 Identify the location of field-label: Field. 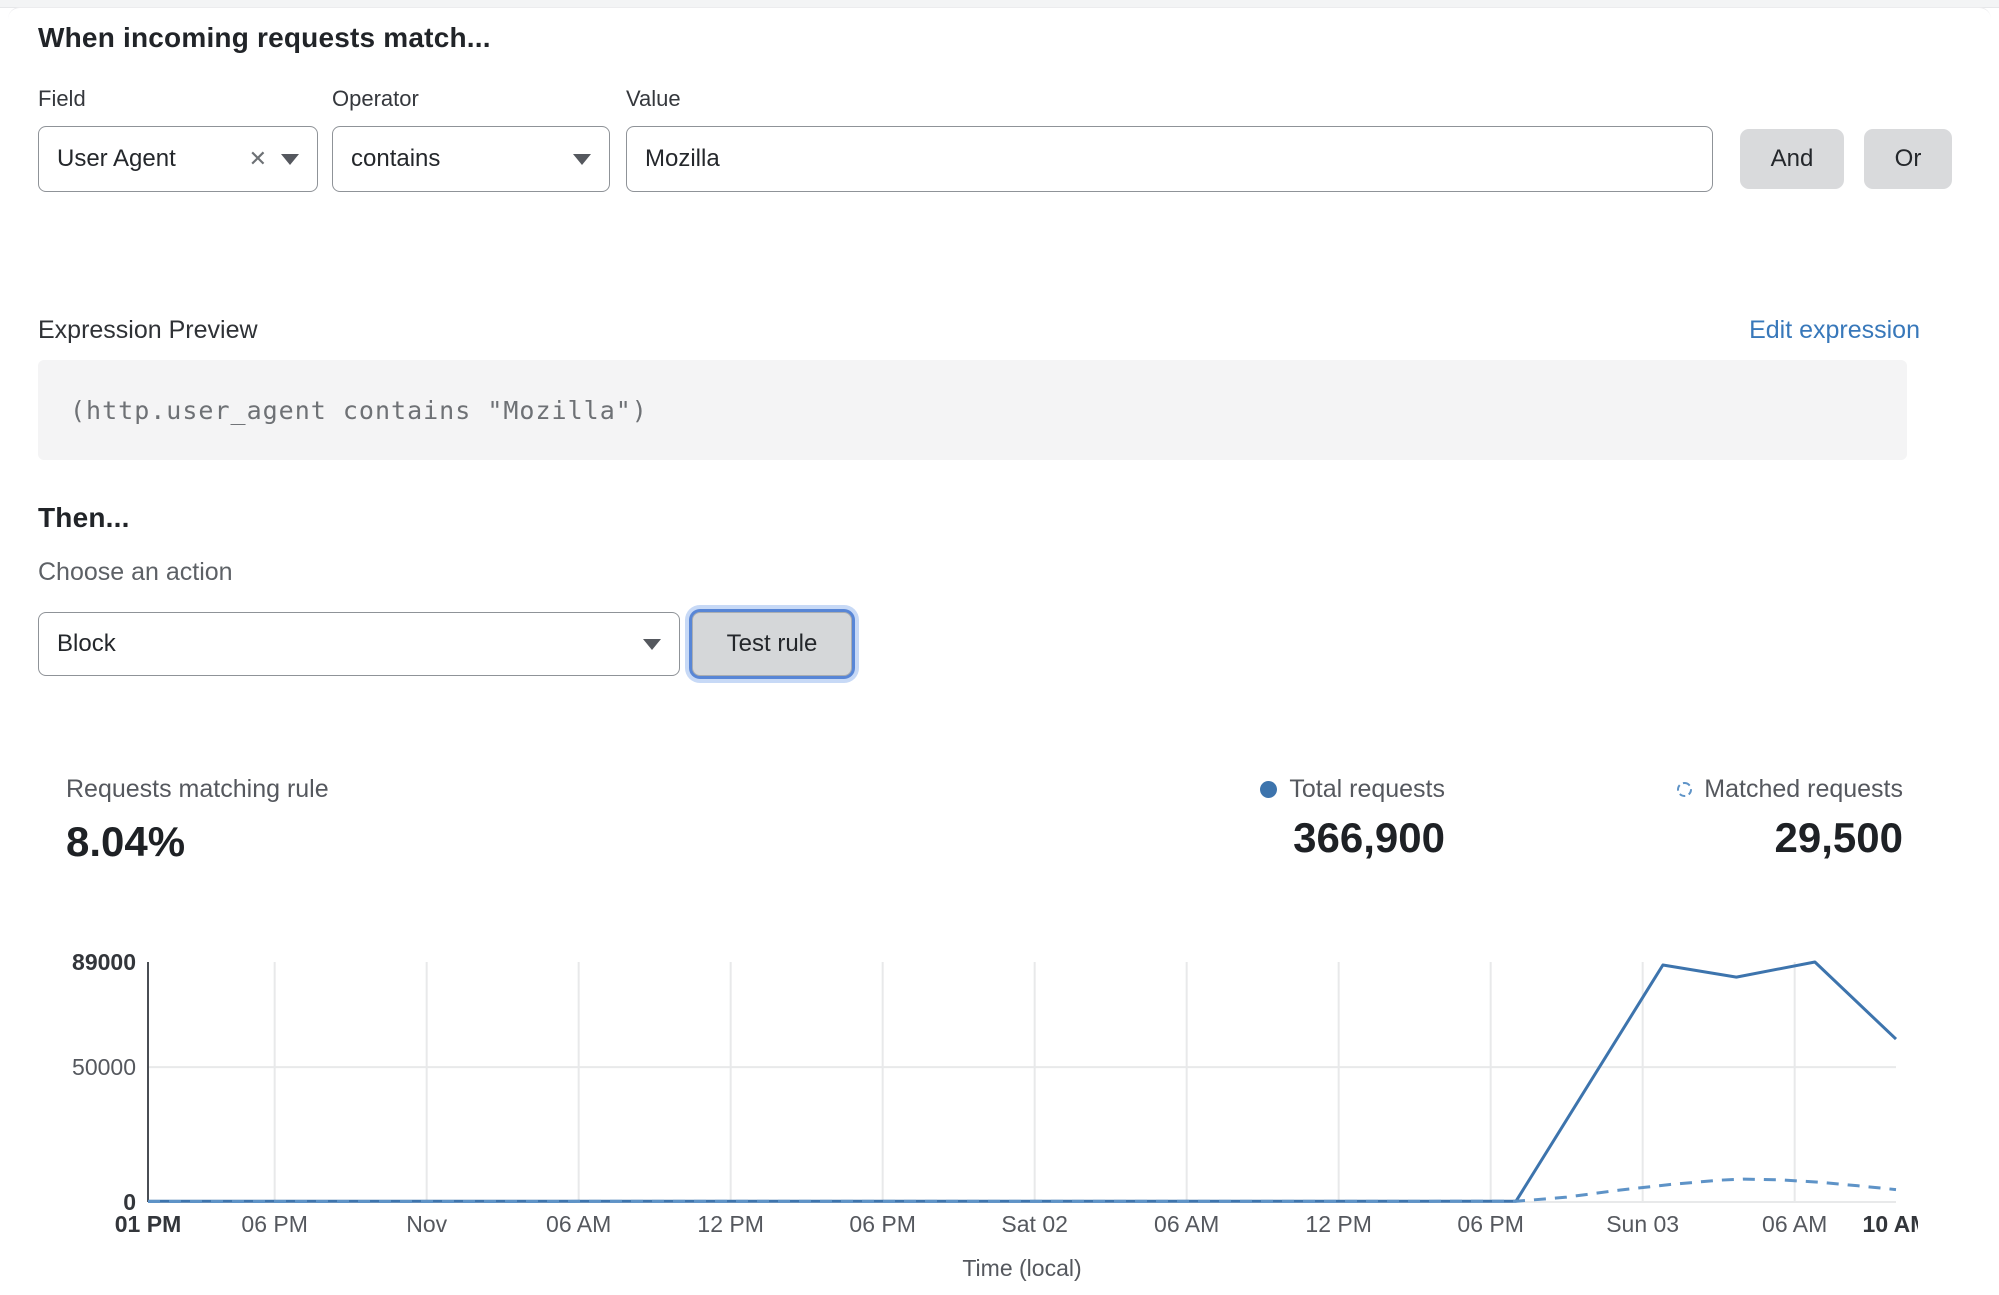
(62, 98).